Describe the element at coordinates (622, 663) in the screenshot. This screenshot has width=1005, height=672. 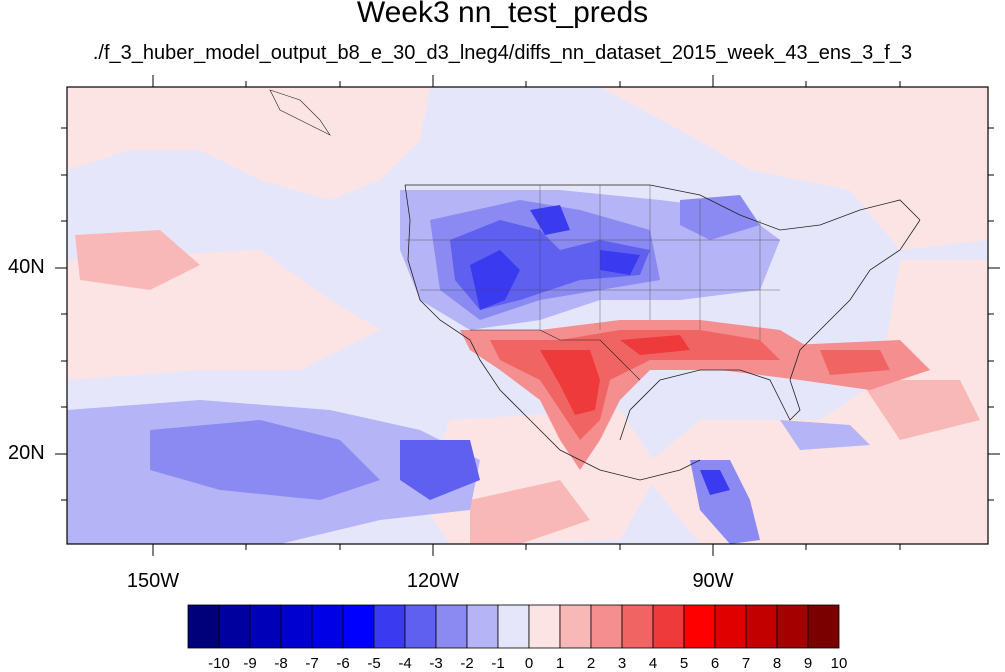
I see `colorbar-tick-label: 3` at that location.